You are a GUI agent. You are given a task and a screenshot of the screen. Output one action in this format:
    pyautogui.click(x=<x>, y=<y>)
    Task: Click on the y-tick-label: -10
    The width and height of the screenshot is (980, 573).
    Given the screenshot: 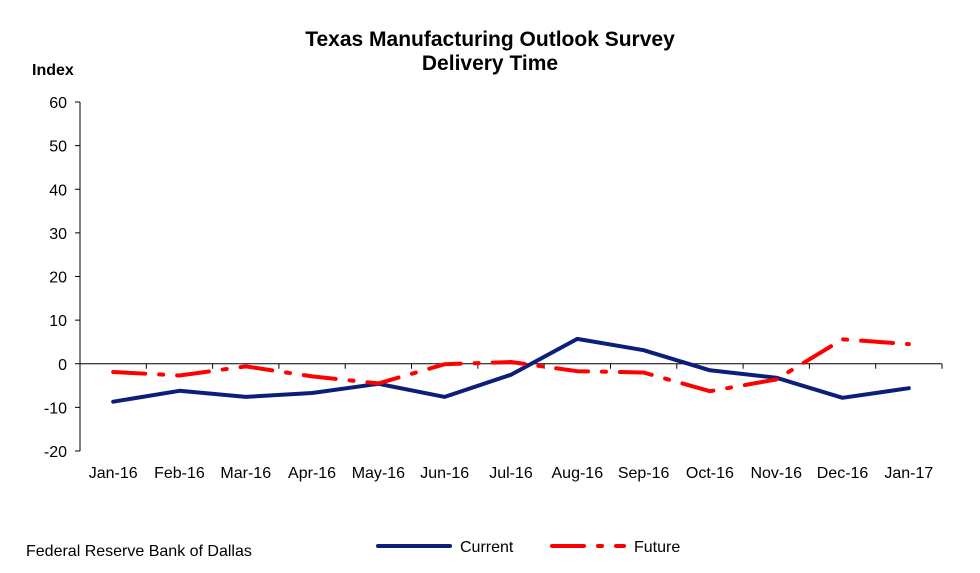 What is the action you would take?
    pyautogui.click(x=55, y=408)
    